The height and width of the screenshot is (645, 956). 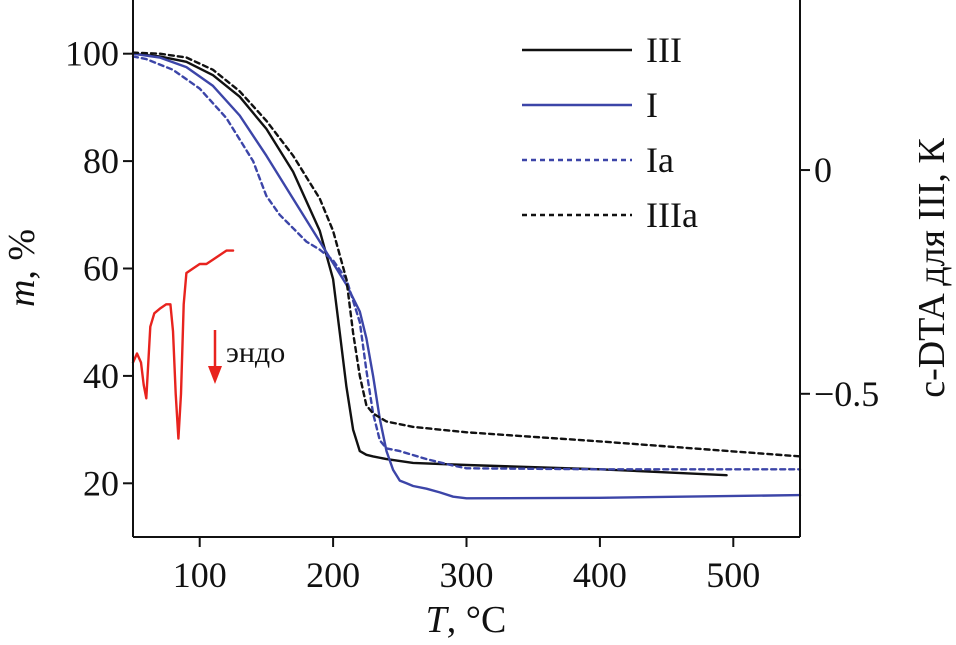 I want to click on y2-ticks: 0 −0.5, so click(x=839, y=282).